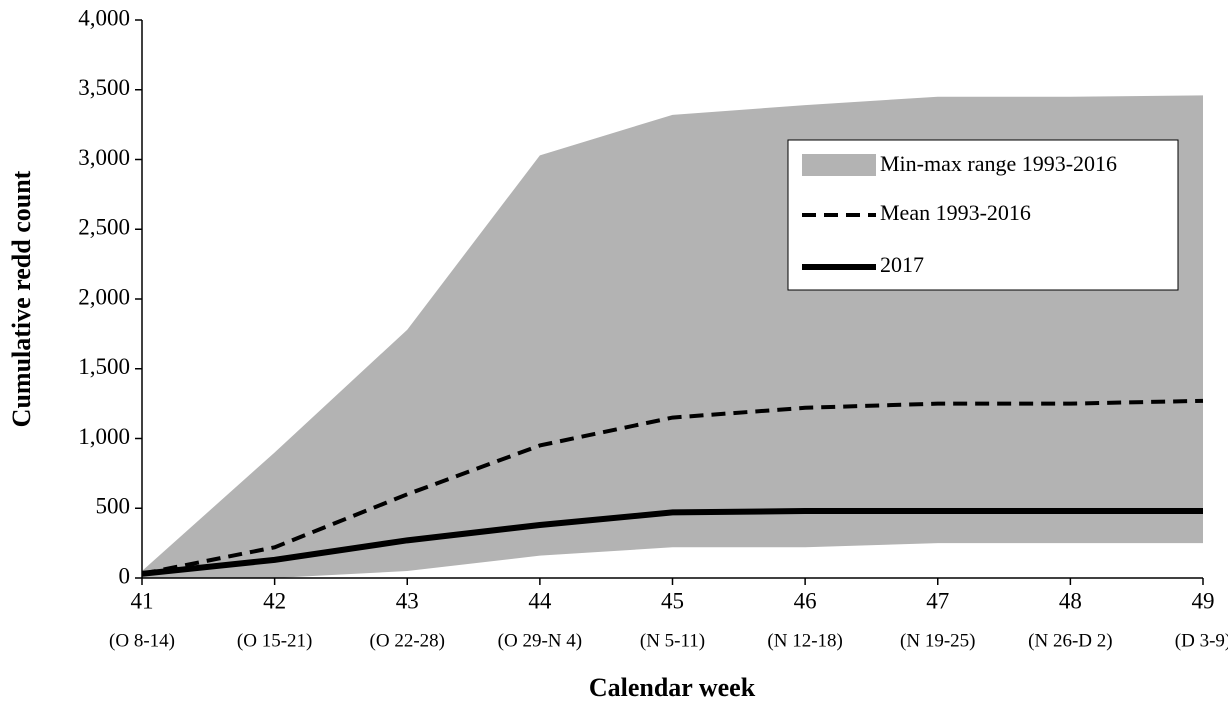 The image size is (1228, 714). What do you see at coordinates (672, 600) in the screenshot?
I see `x-tick-label: 45` at bounding box center [672, 600].